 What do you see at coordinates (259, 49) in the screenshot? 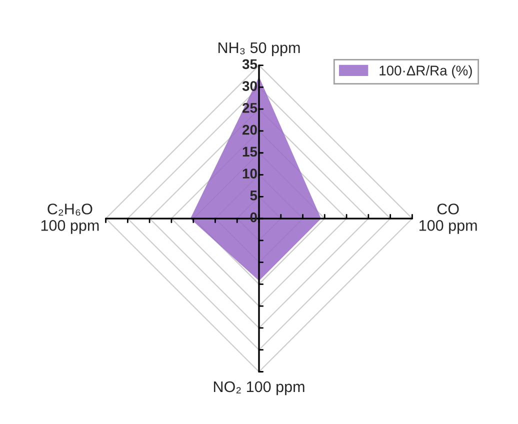
I see `spoke-label: NH₃ 50 ppm` at bounding box center [259, 49].